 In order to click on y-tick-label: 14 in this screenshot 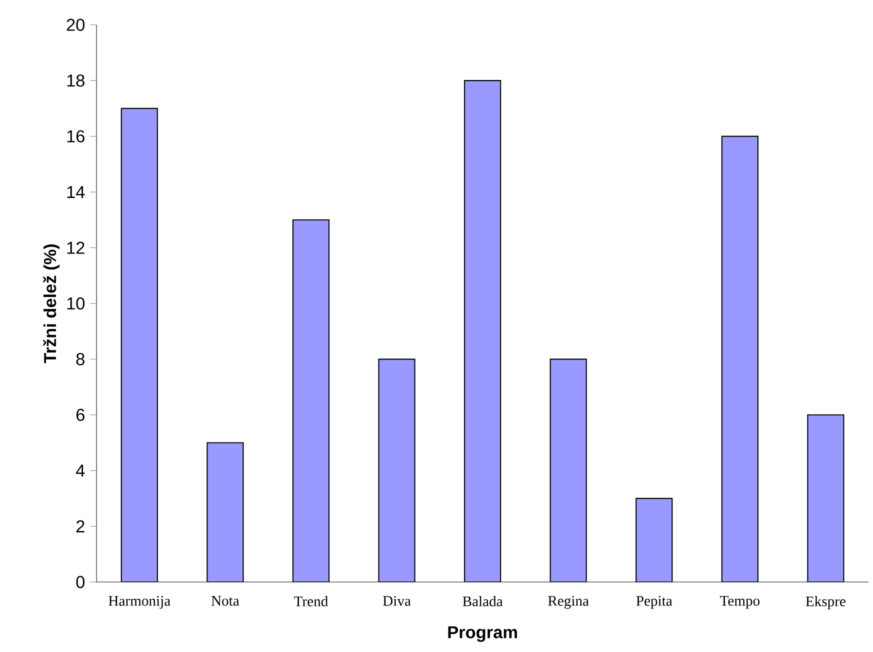, I will do `click(76, 192)`.